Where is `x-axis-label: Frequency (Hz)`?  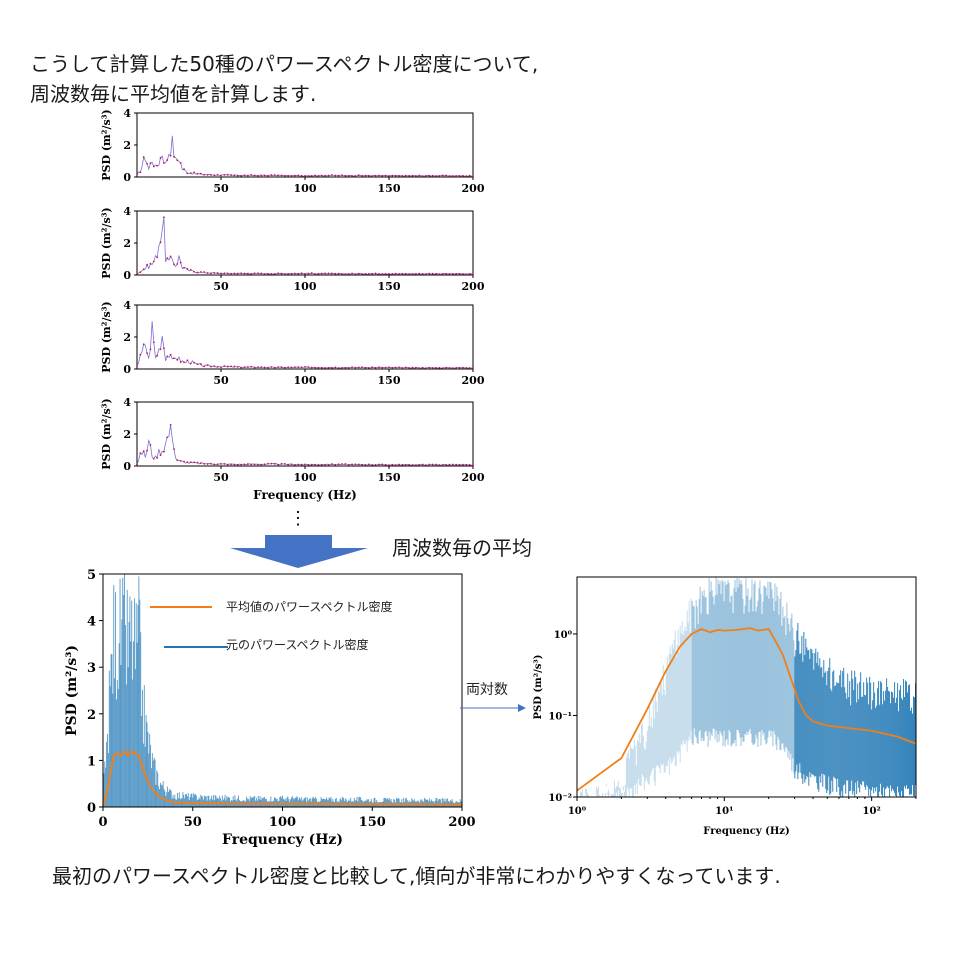
x-axis-label: Frequency (Hz) is located at coordinates (305, 495).